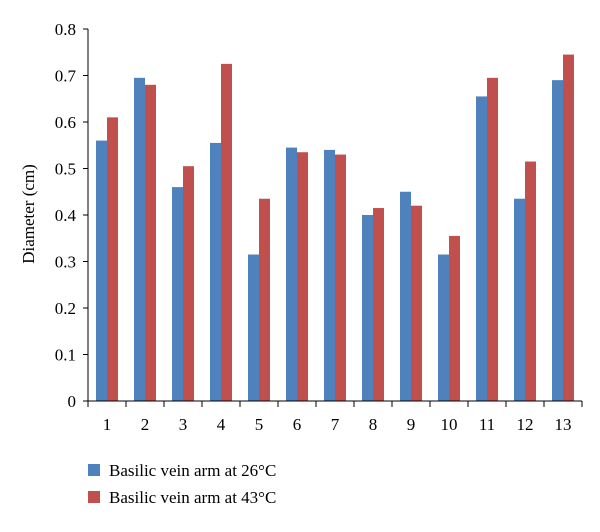  I want to click on x-tick-label: 8, so click(373, 424).